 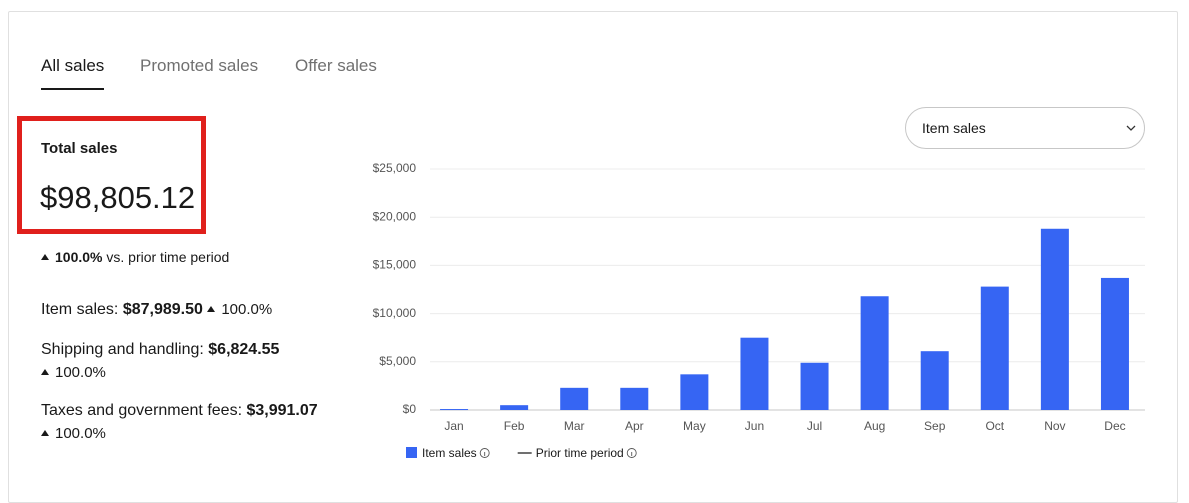 I want to click on total-change: 100.0% vs. prior time period, so click(x=135, y=257).